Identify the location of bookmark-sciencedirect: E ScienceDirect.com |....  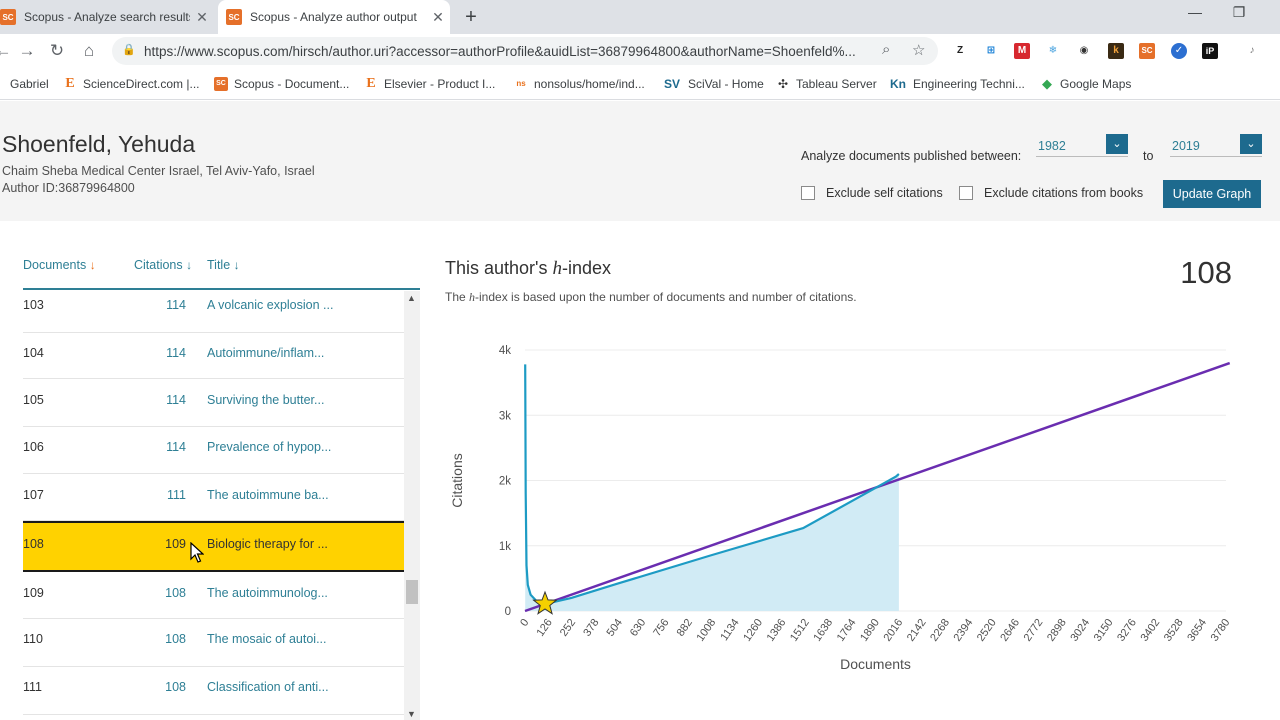
(131, 84).